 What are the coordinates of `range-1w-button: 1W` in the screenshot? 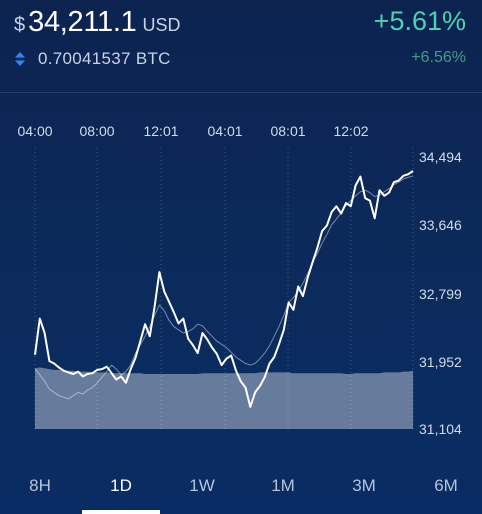 It's located at (202, 485).